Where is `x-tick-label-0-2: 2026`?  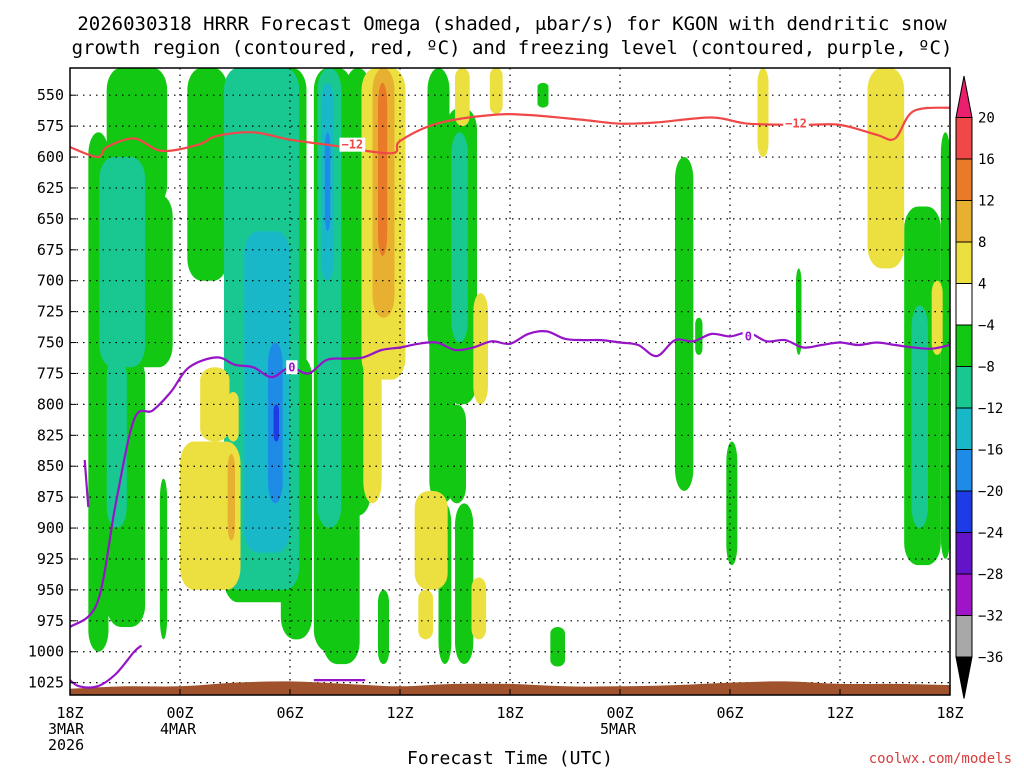
x-tick-label-0-2: 2026 is located at coordinates (66, 745).